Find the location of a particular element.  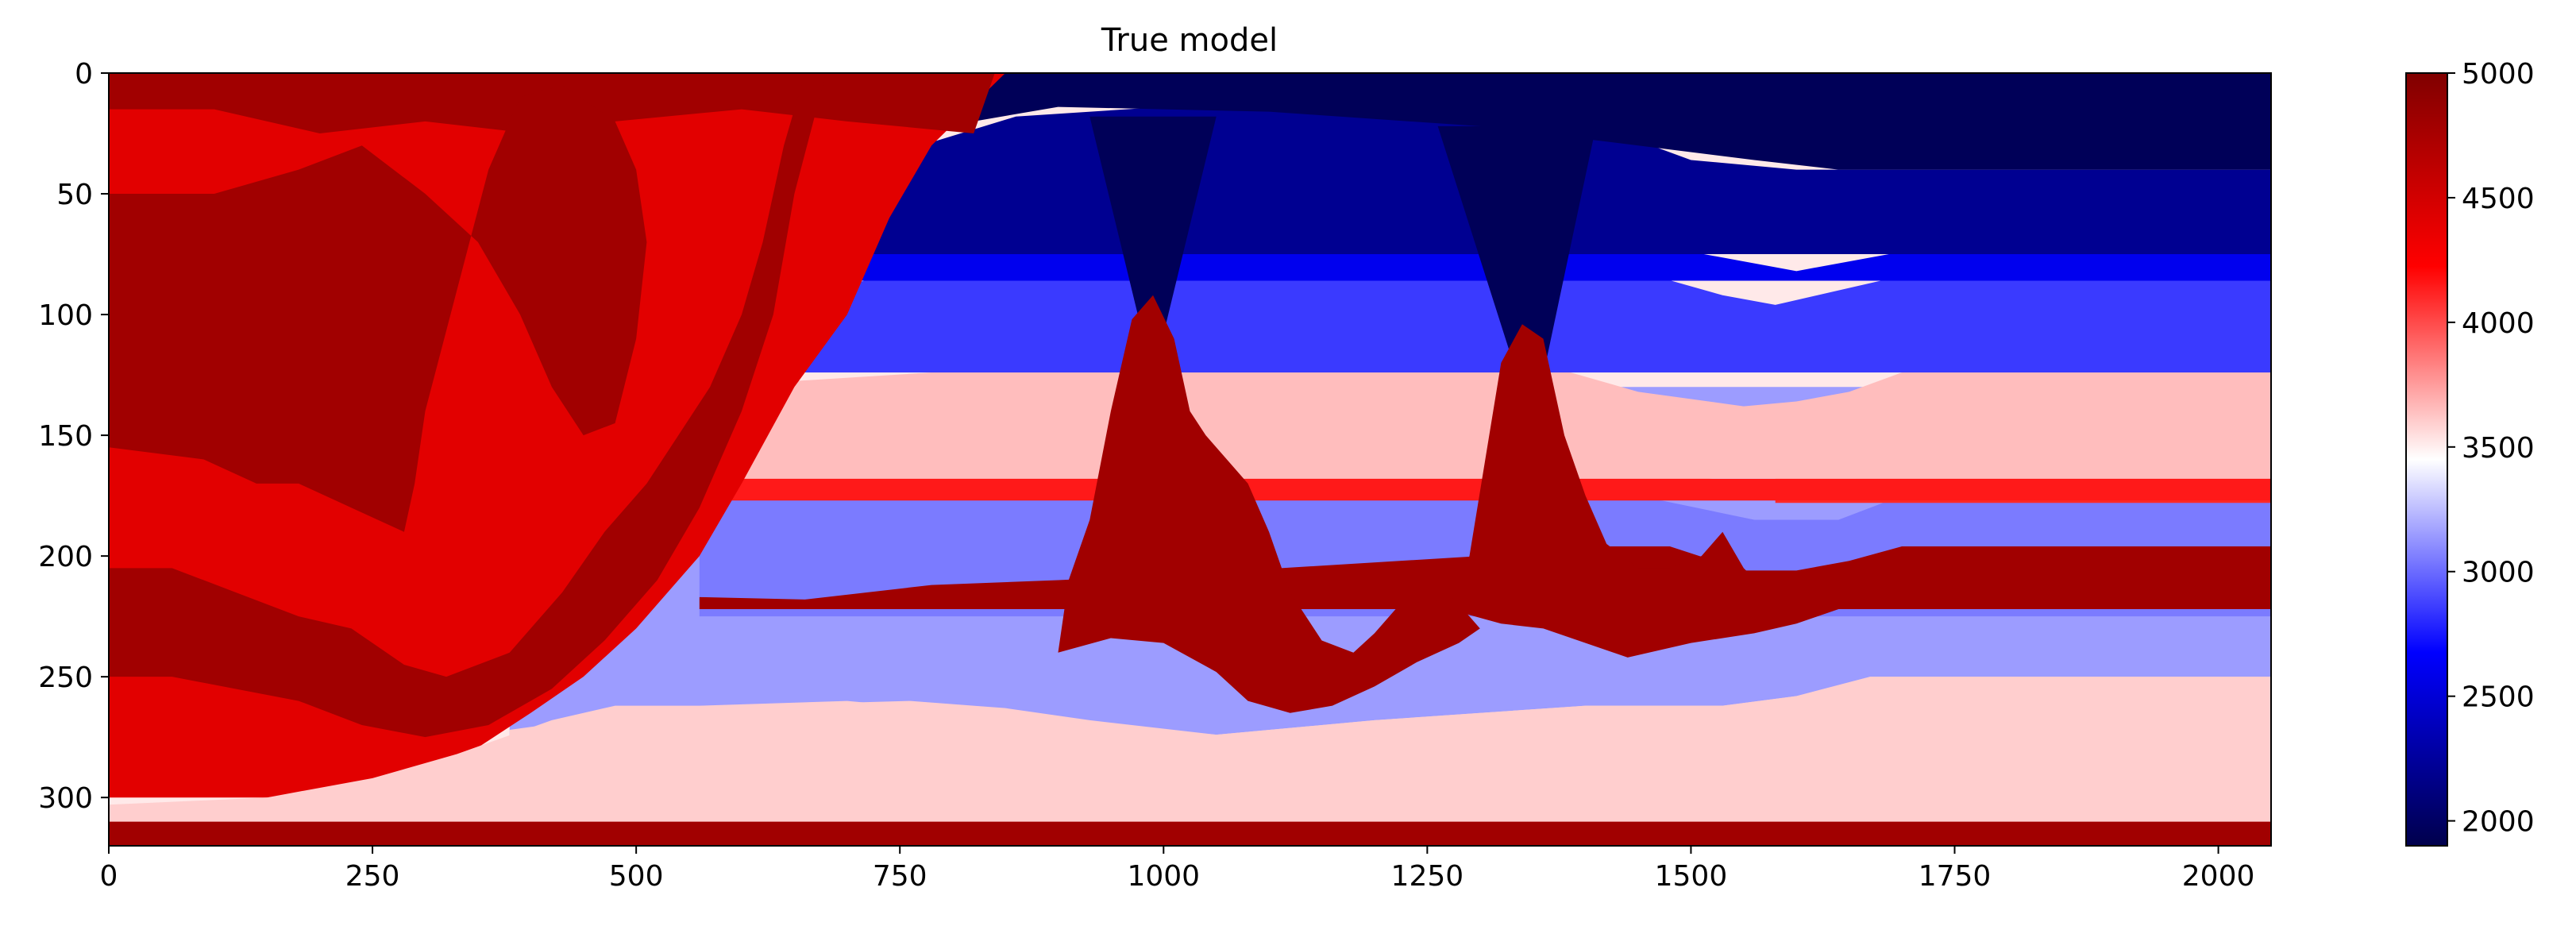

x-tick-label: 1750 is located at coordinates (1955, 876).